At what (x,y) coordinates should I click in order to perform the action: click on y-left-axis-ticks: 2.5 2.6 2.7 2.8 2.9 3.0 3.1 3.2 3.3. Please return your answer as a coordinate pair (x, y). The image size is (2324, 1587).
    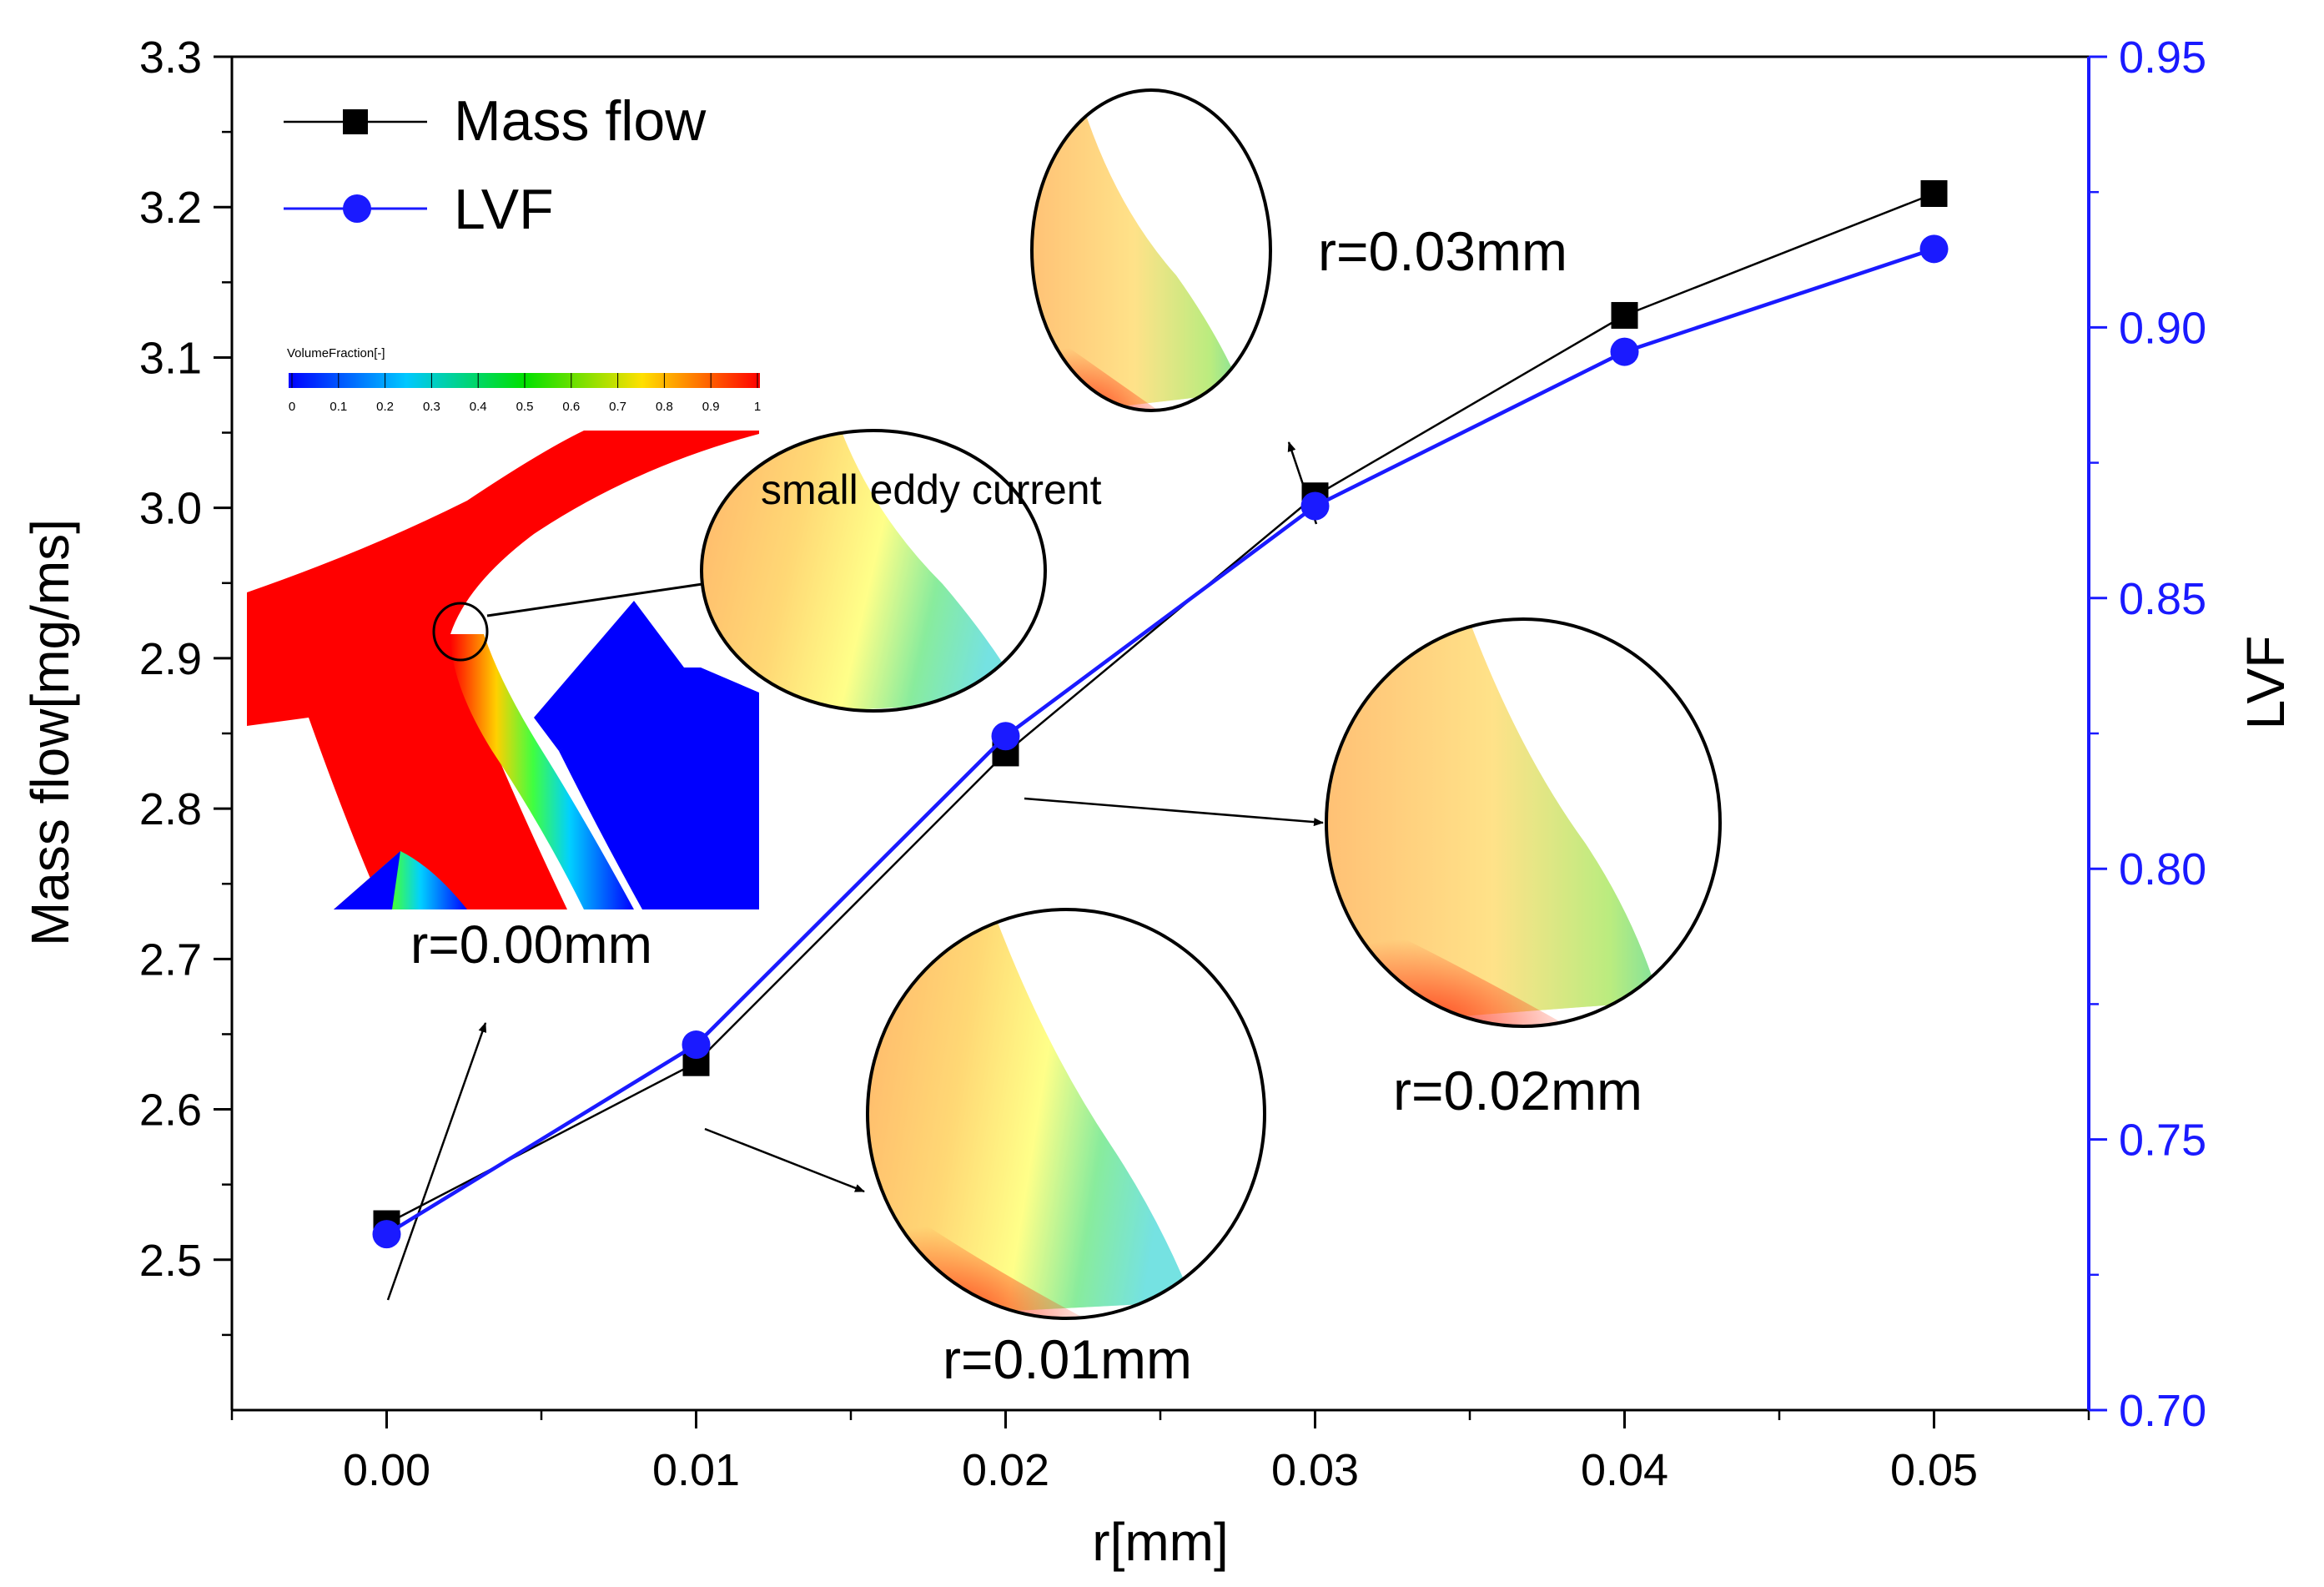
    Looking at the image, I should click on (185, 685).